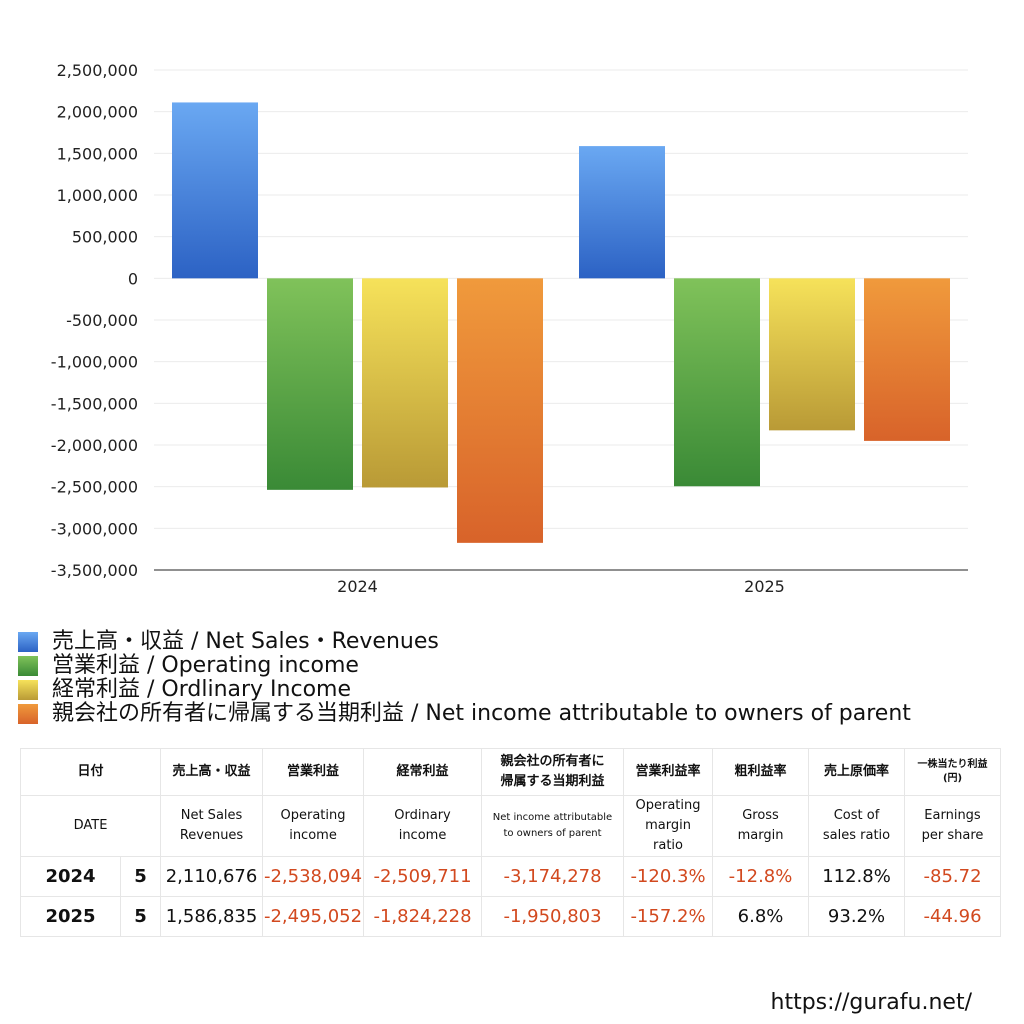 The image size is (1024, 1024). I want to click on header-sales-en-line1: Net Sales, so click(211, 815).